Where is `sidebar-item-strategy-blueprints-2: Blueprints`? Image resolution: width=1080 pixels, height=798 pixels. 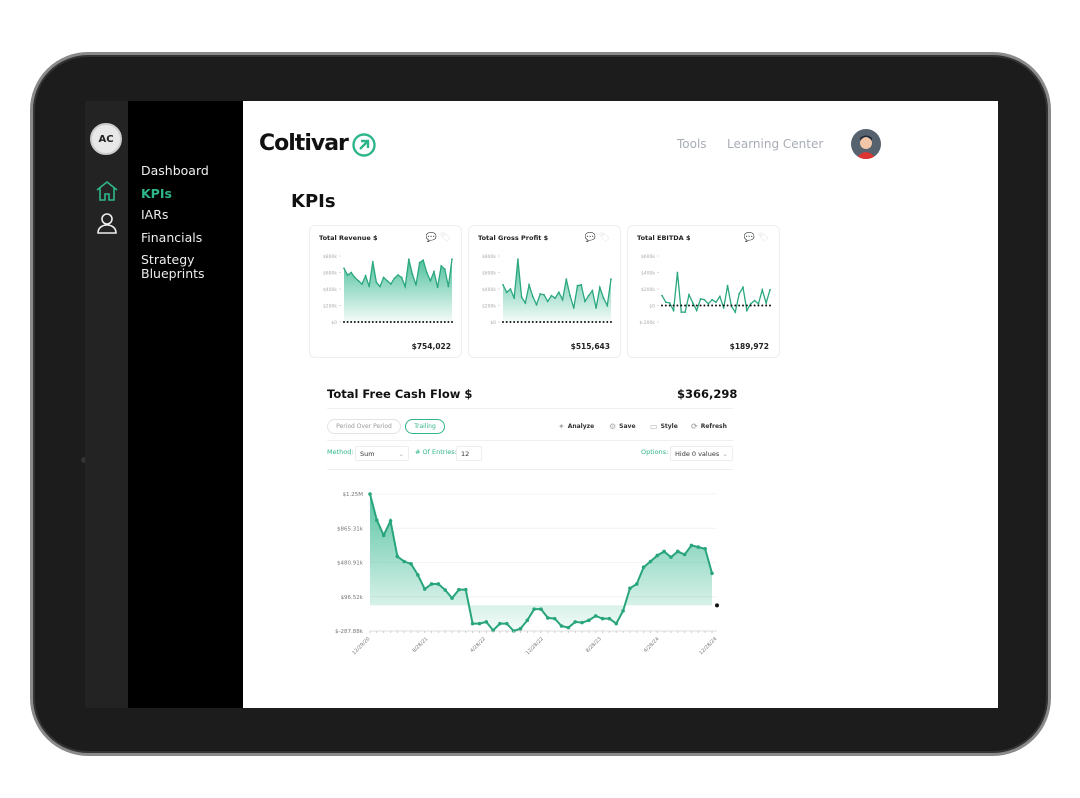 sidebar-item-strategy-blueprints-2: Blueprints is located at coordinates (173, 273).